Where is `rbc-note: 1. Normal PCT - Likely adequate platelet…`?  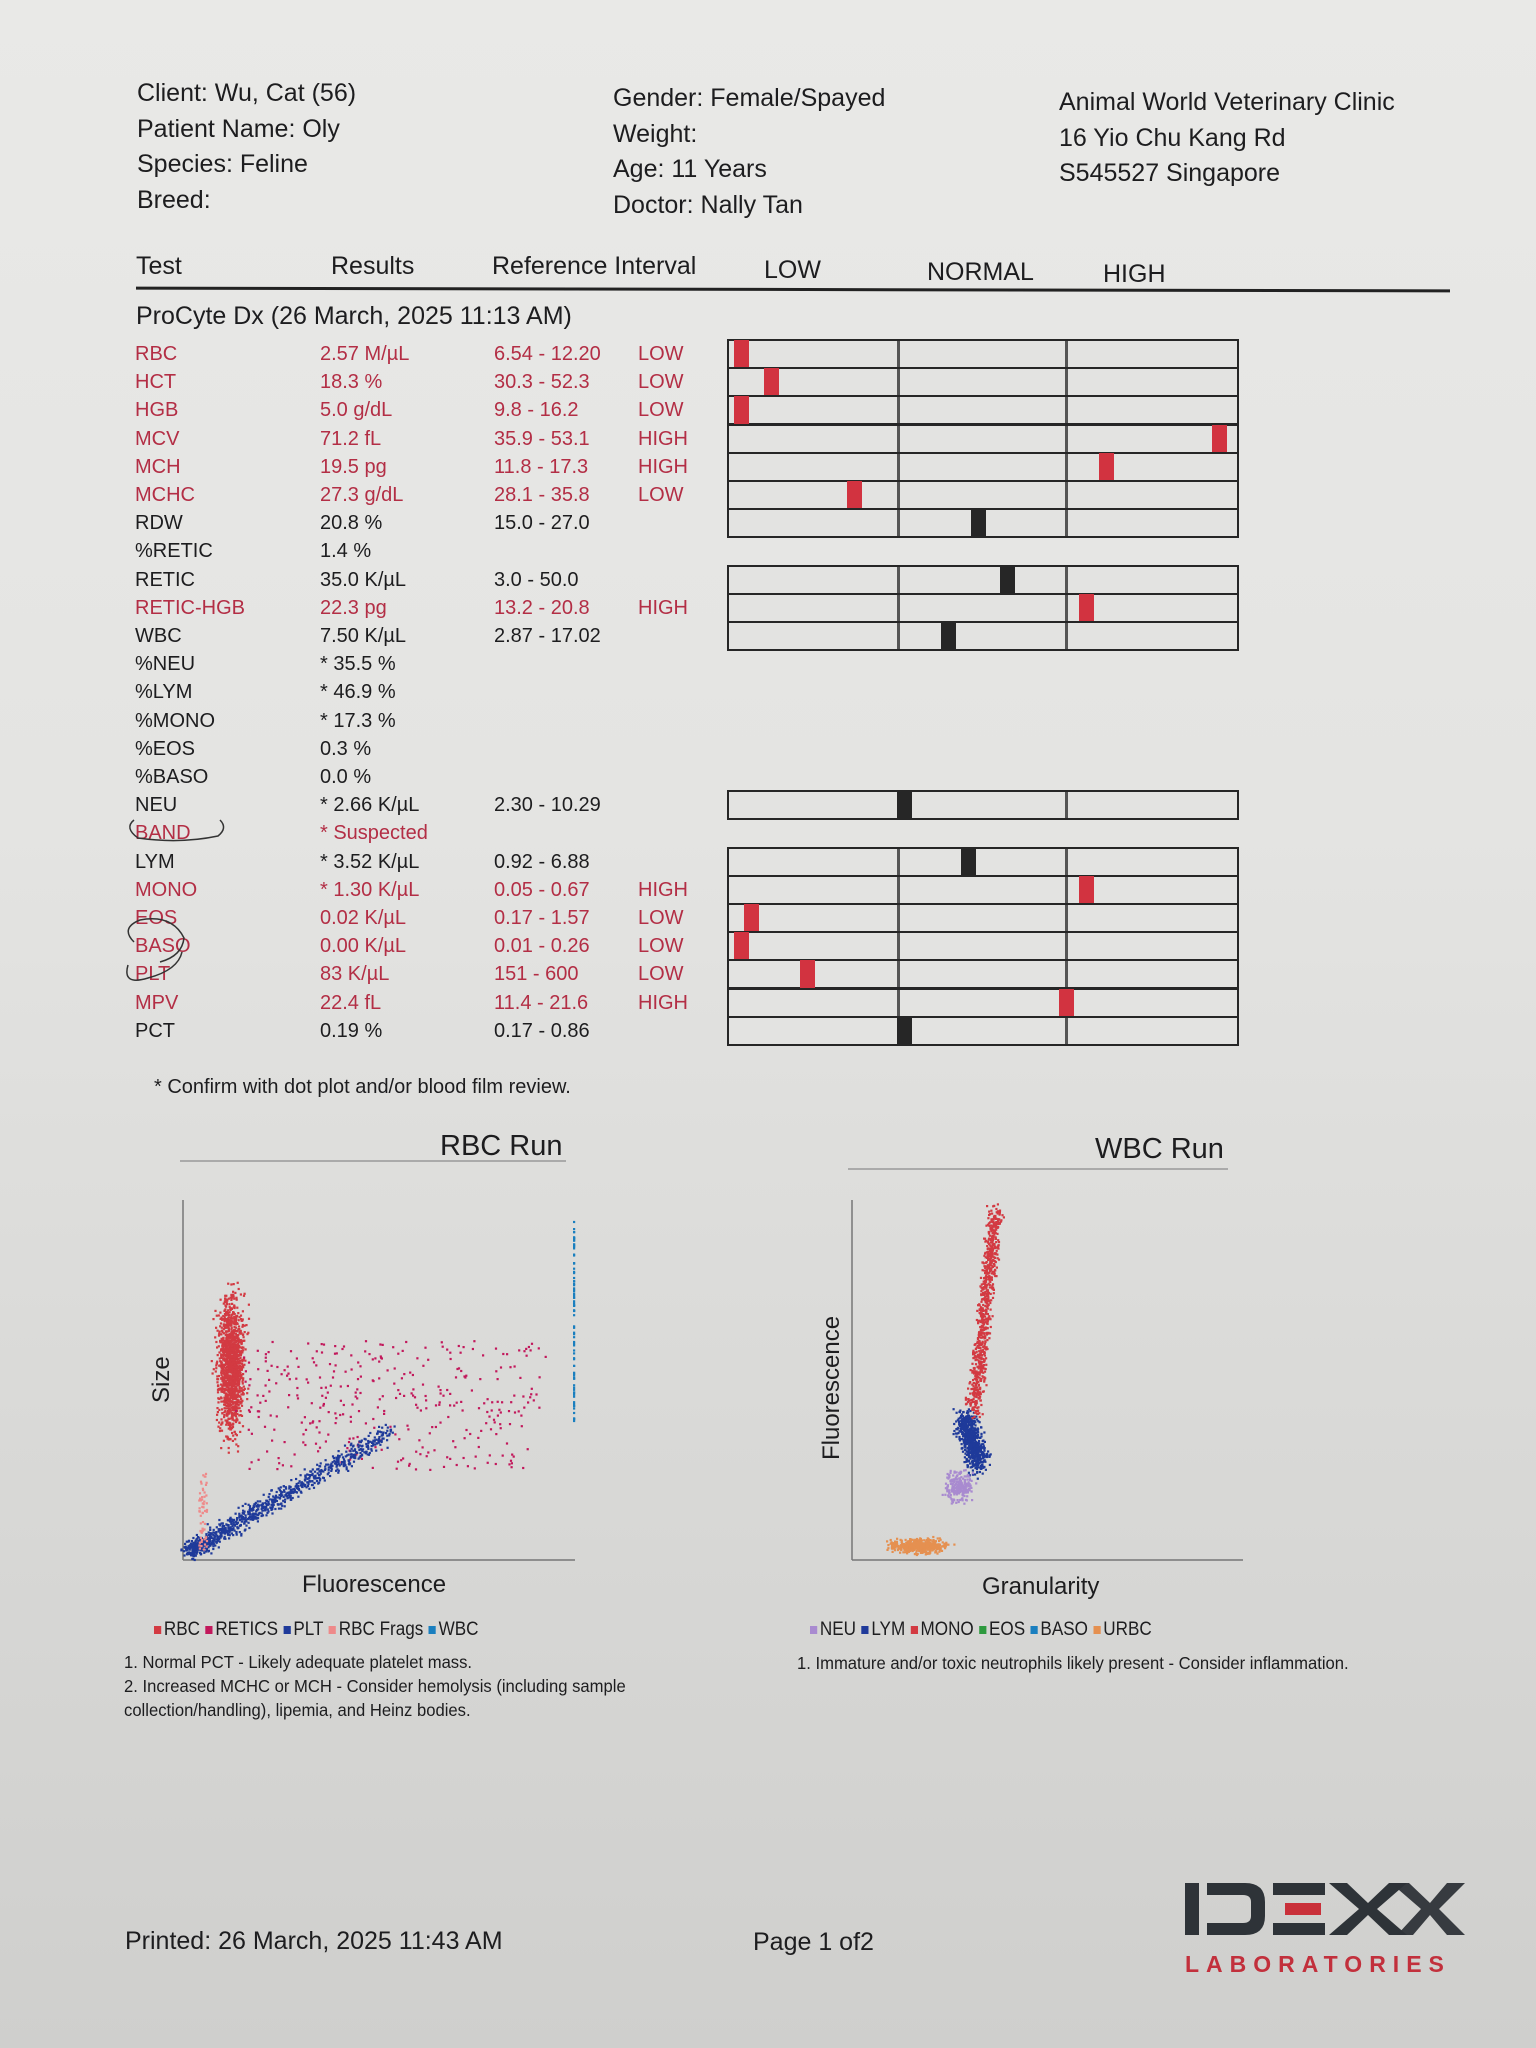 rbc-note: 1. Normal PCT - Likely adequate platelet… is located at coordinates (298, 1662).